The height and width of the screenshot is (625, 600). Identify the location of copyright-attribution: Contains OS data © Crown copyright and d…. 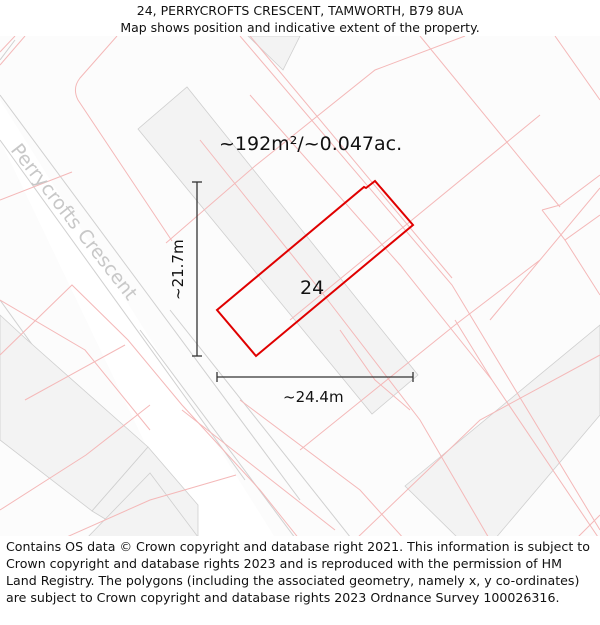
(298, 572).